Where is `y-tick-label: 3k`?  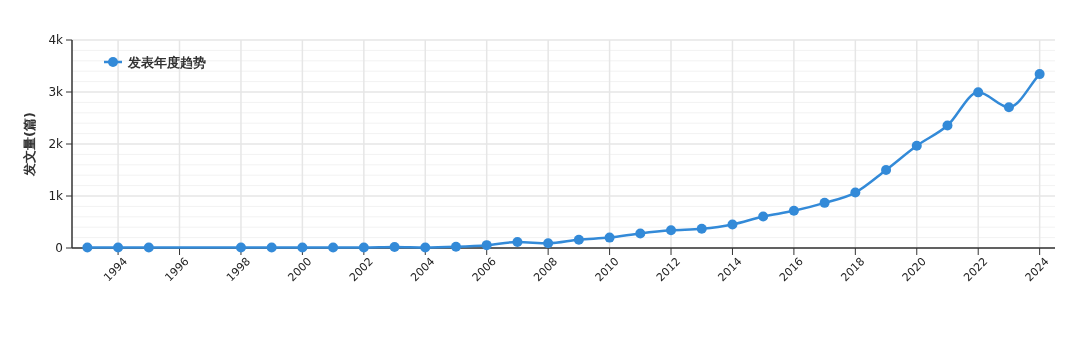 y-tick-label: 3k is located at coordinates (56, 92).